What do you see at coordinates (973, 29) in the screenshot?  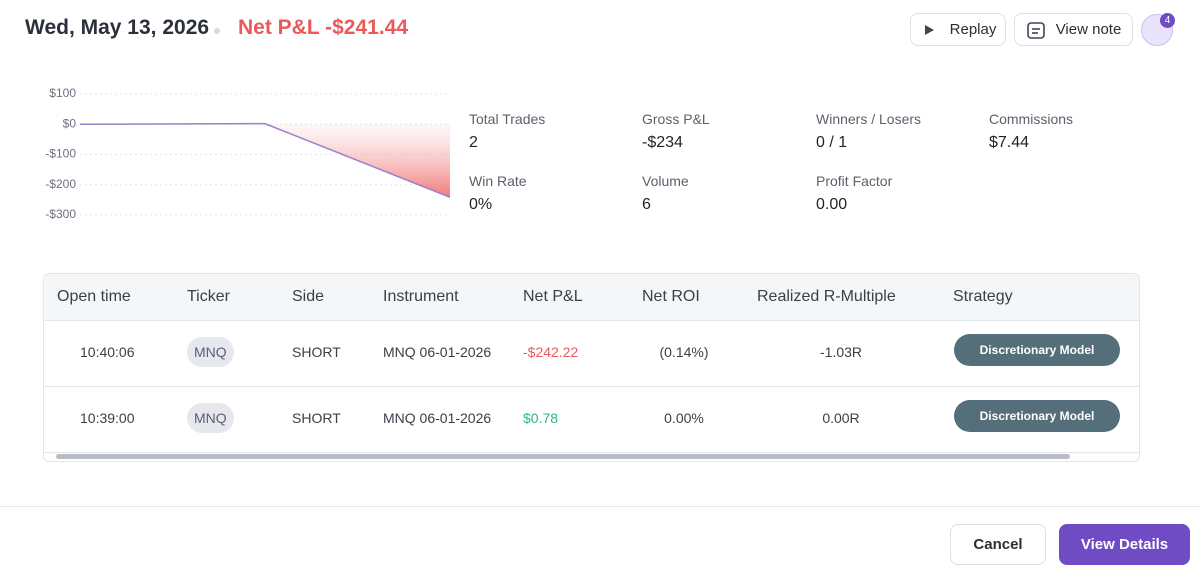 I see `replay-label: Replay` at bounding box center [973, 29].